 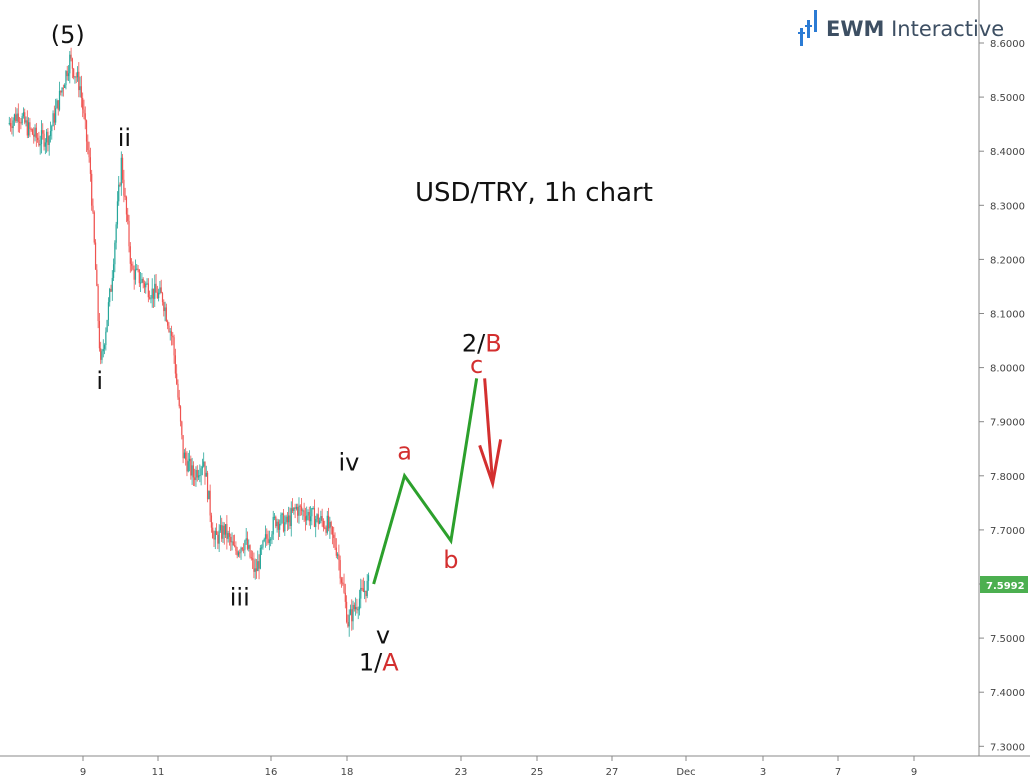 I want to click on x-tick-label: 7, so click(x=838, y=772).